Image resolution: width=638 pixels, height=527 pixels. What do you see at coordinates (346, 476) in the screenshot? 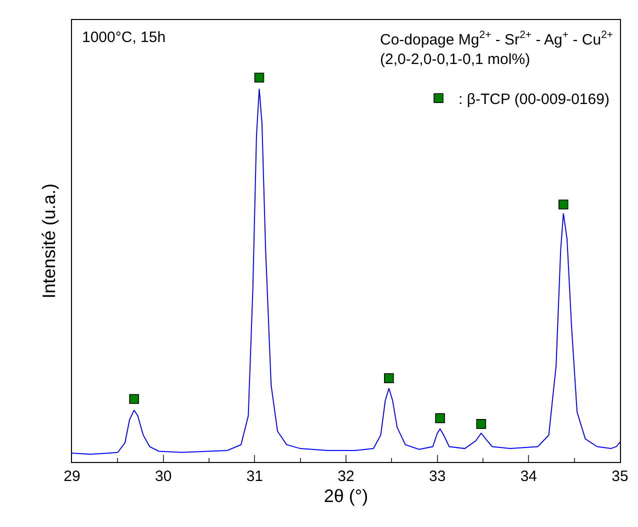
I see `x-tick-label: 32` at bounding box center [346, 476].